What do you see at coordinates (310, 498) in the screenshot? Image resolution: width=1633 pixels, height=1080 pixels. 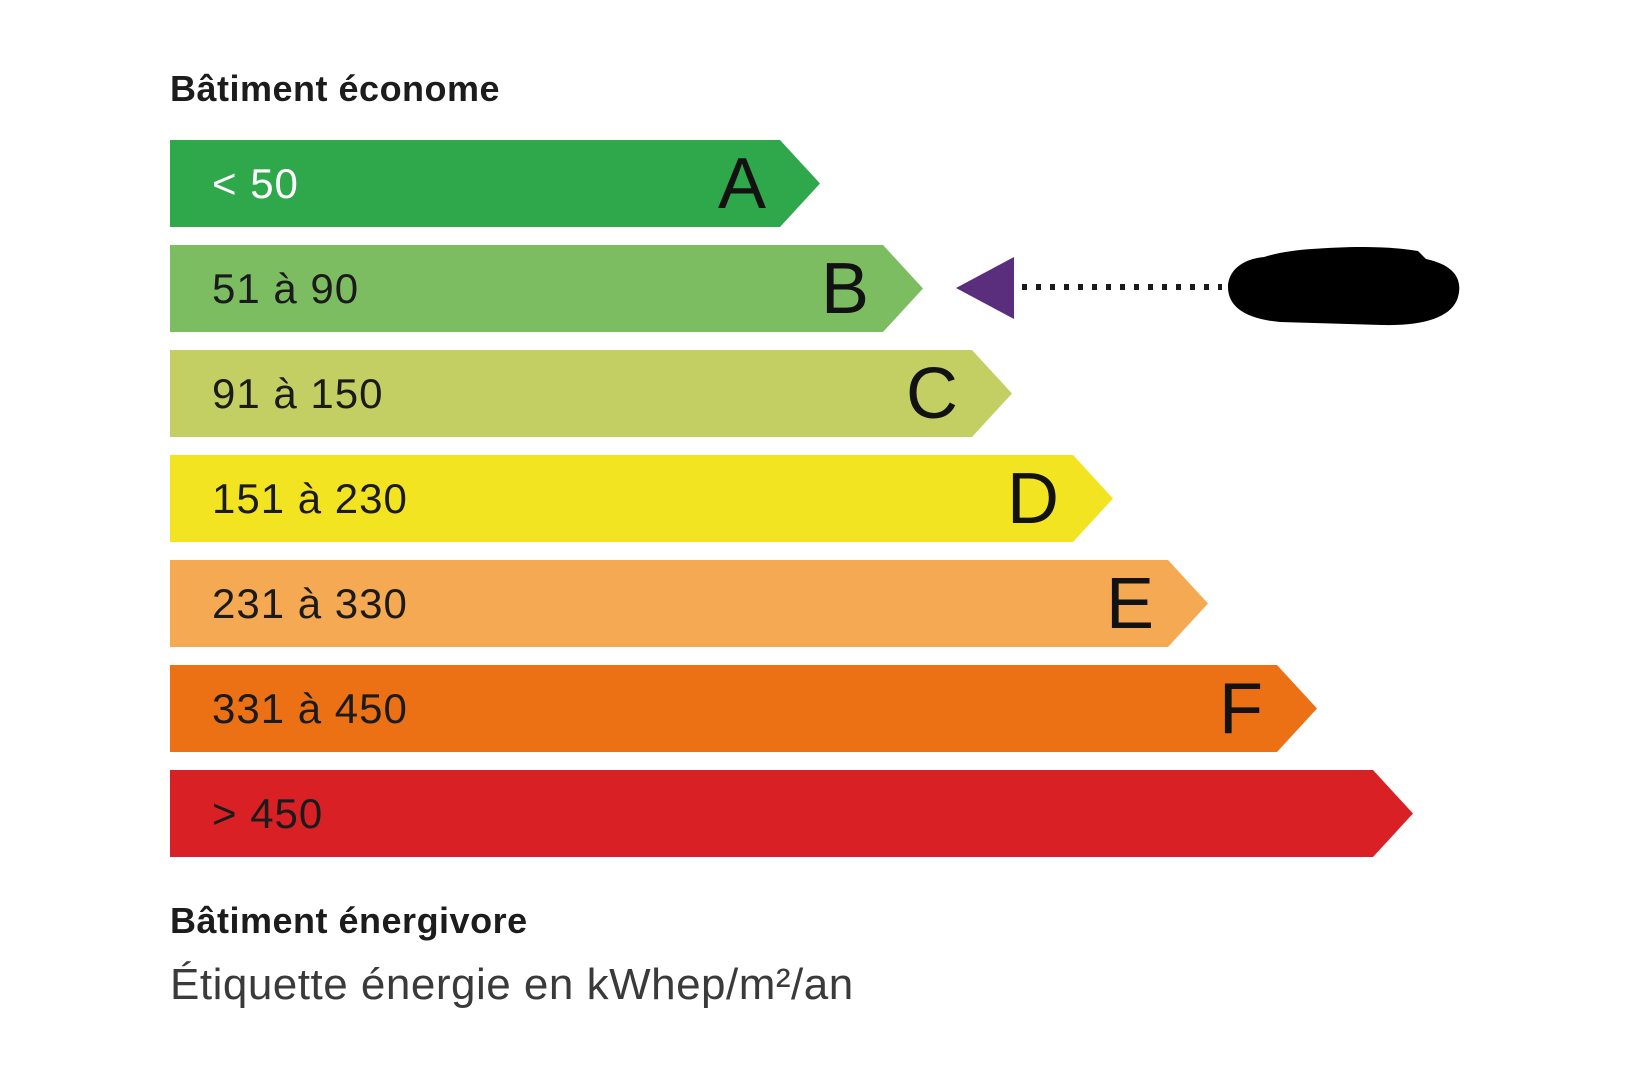 I see `class-range-d: 151 à 230` at bounding box center [310, 498].